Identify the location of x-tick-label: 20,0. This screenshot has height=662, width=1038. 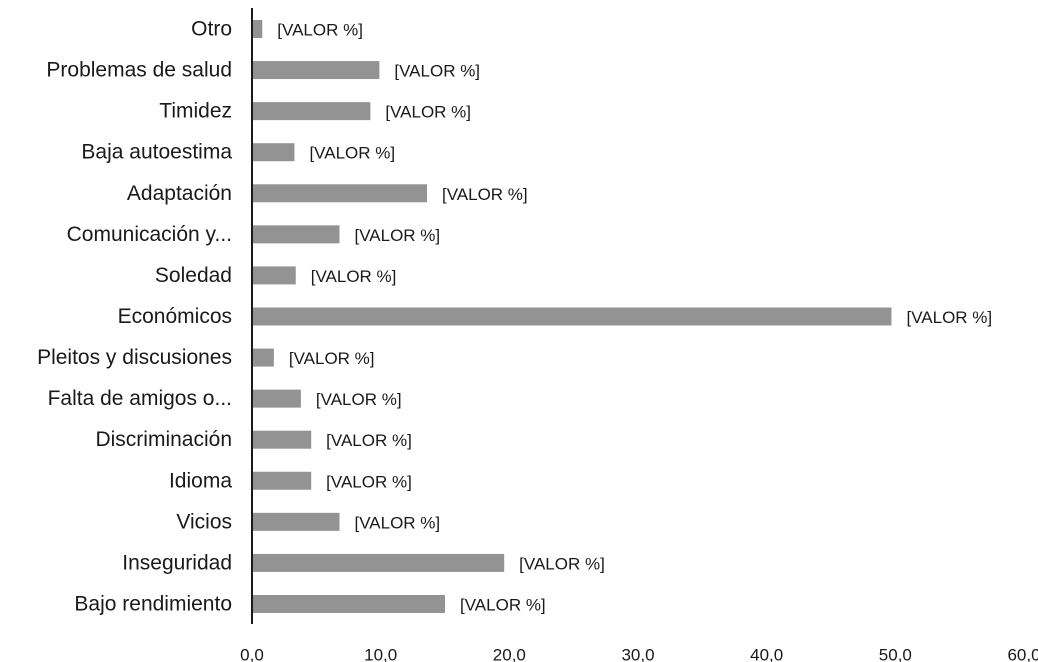
(509, 654).